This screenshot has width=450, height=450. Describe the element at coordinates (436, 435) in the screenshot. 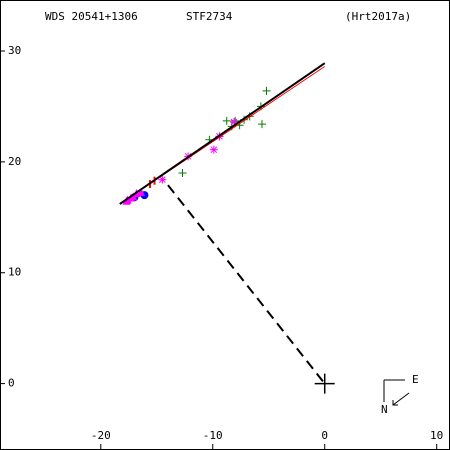

I see `x-tick-label: 10` at that location.